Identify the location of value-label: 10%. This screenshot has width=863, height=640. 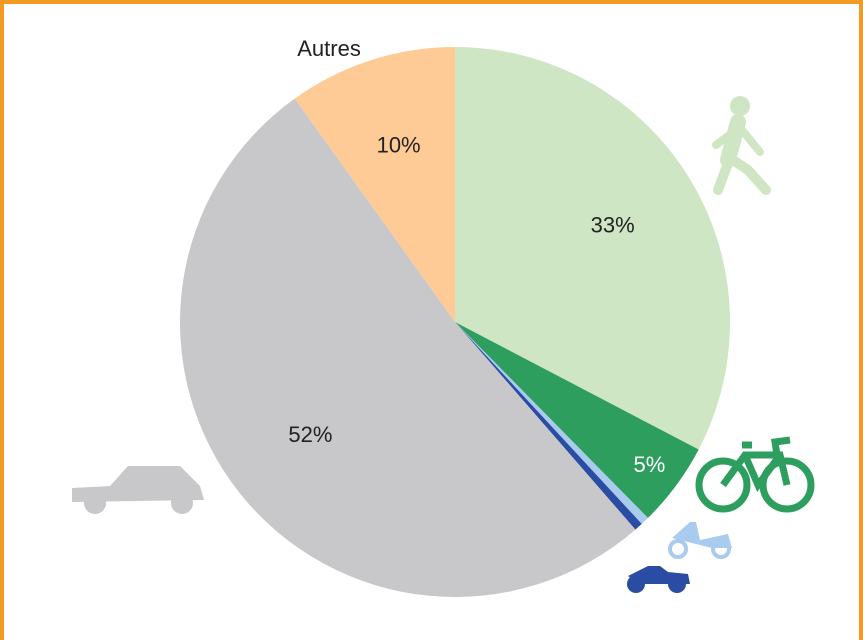
(399, 144).